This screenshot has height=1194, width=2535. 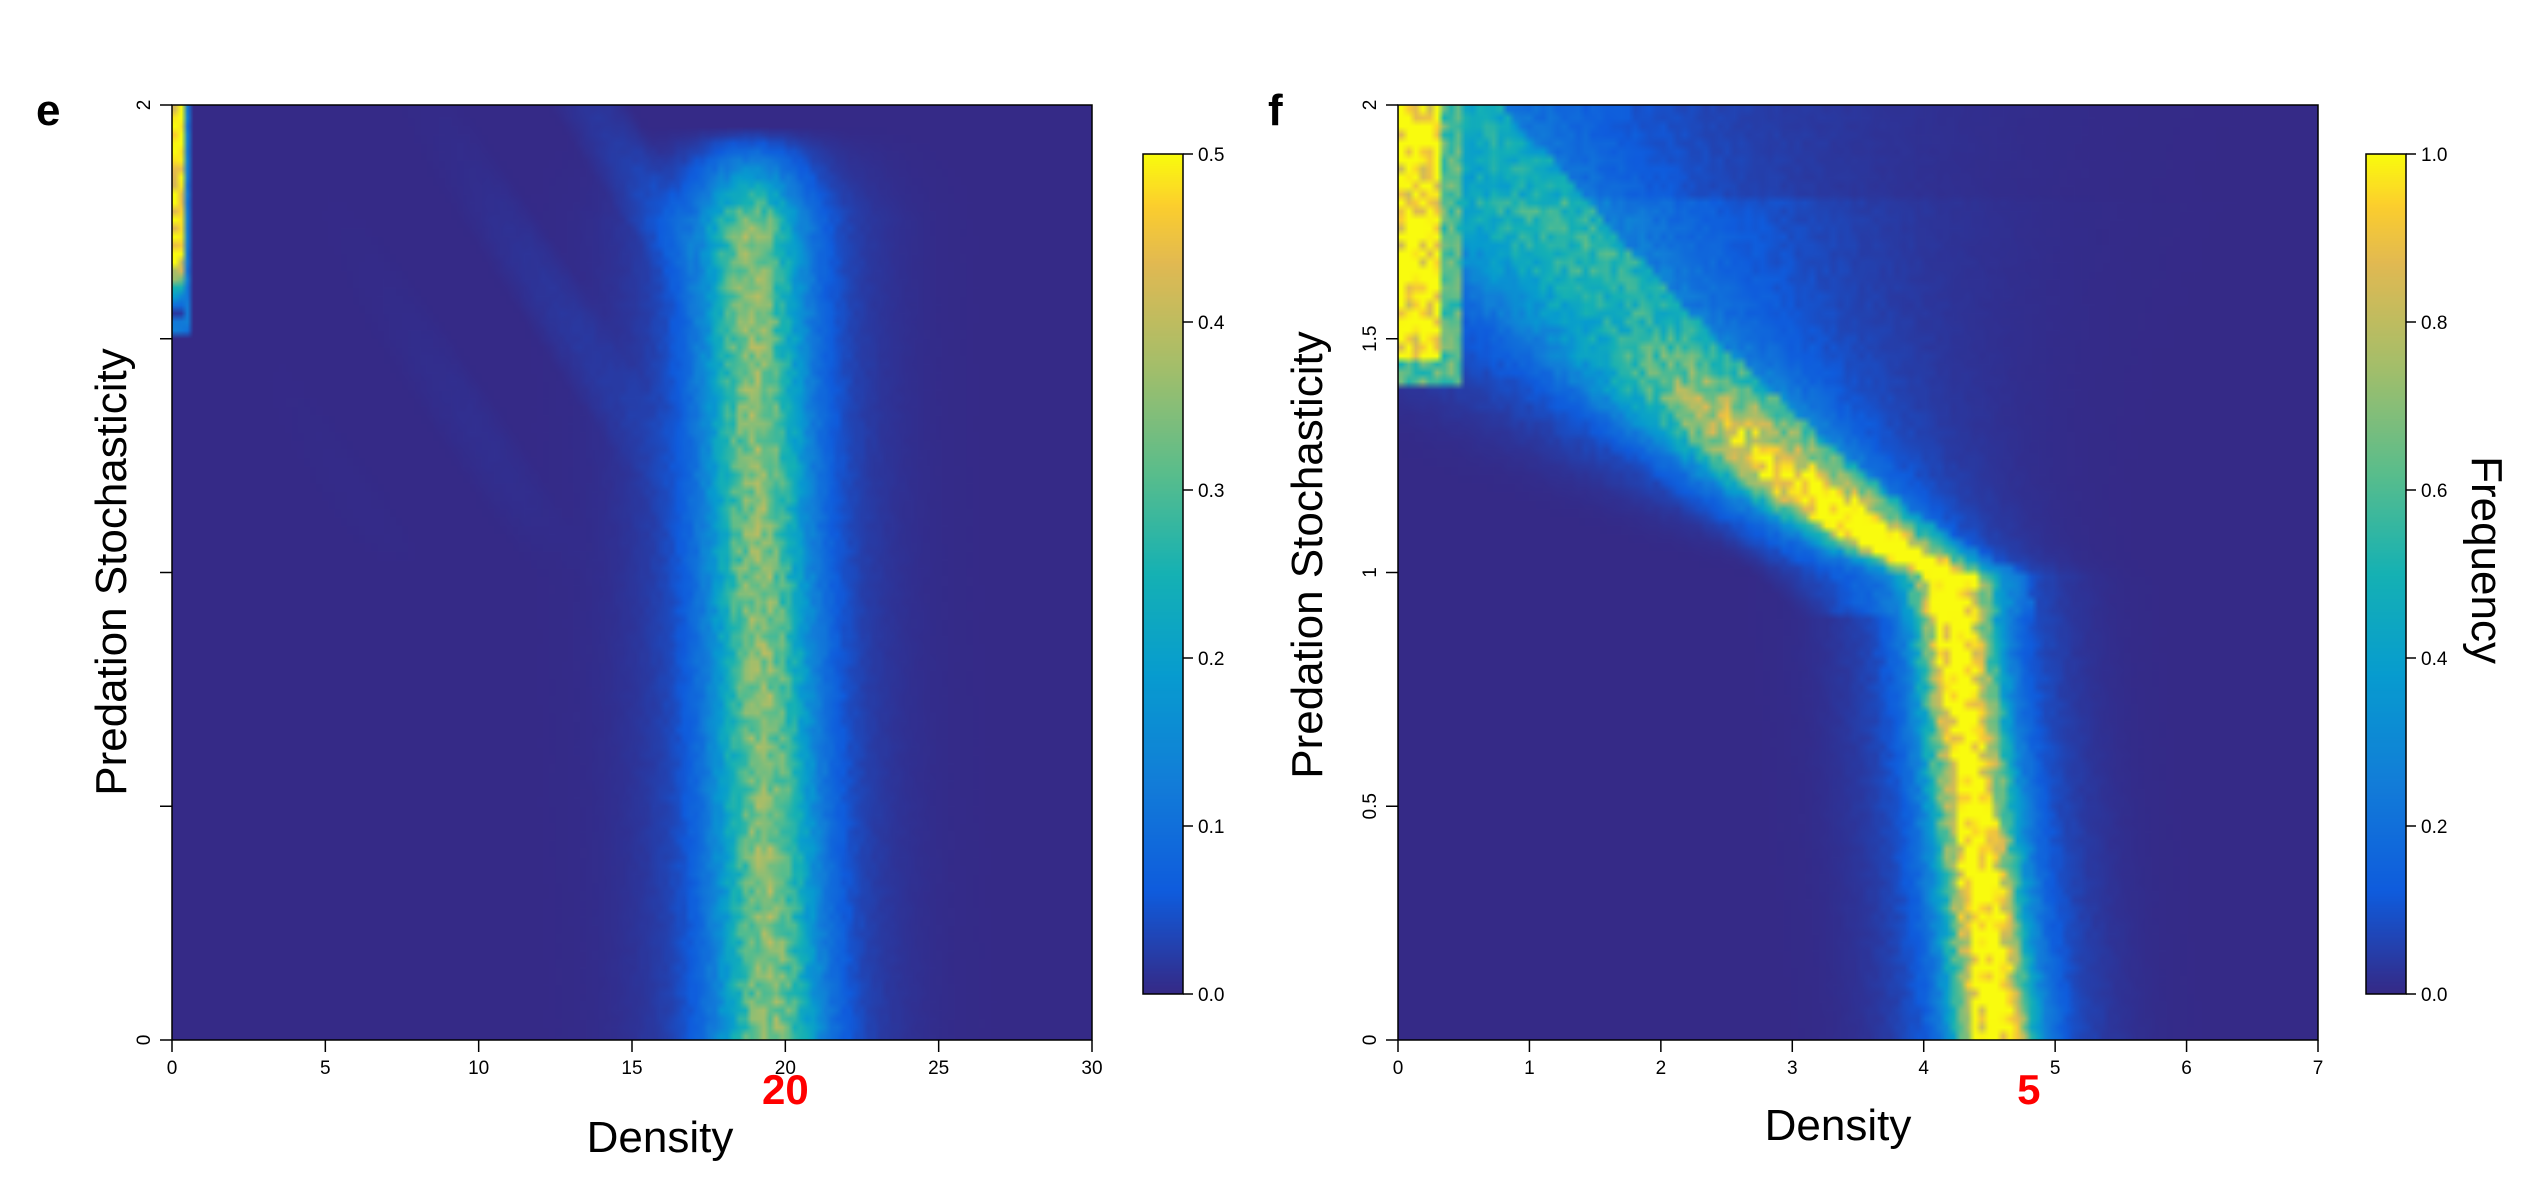 I want to click on y-tick-label: 0.5, so click(x=1370, y=806).